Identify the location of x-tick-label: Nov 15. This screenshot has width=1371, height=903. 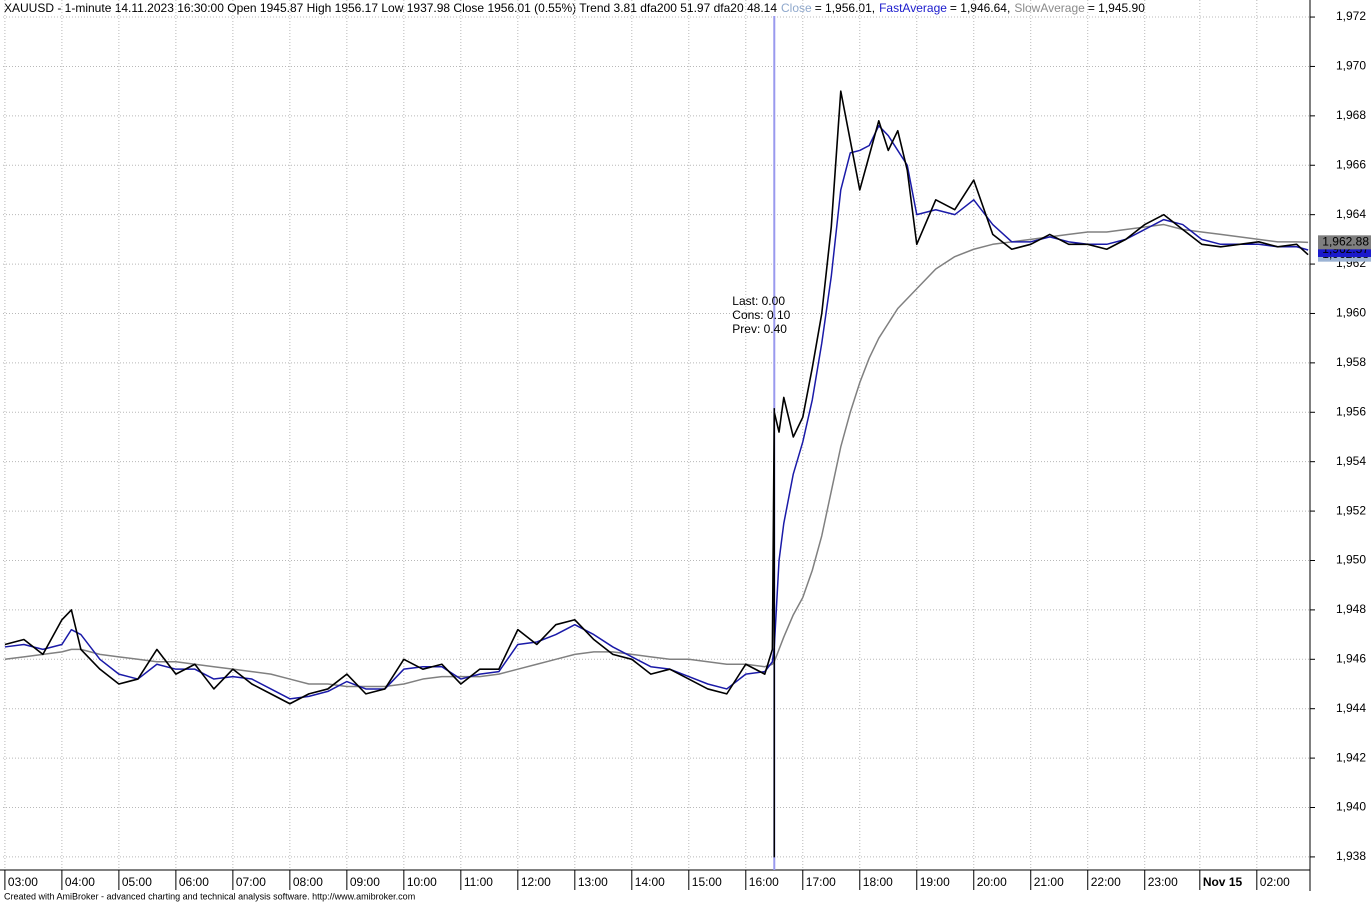
(1223, 882).